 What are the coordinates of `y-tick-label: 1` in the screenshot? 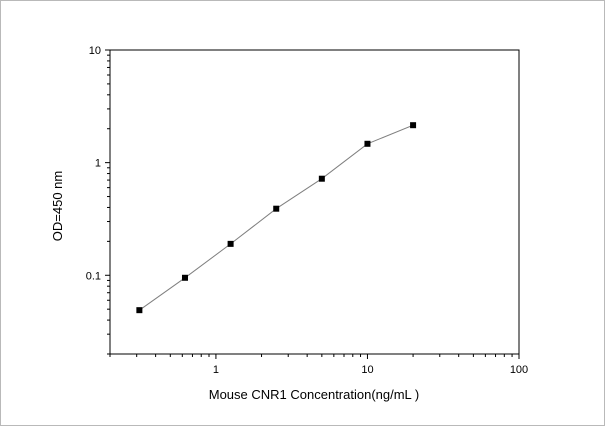 It's located at (98, 164).